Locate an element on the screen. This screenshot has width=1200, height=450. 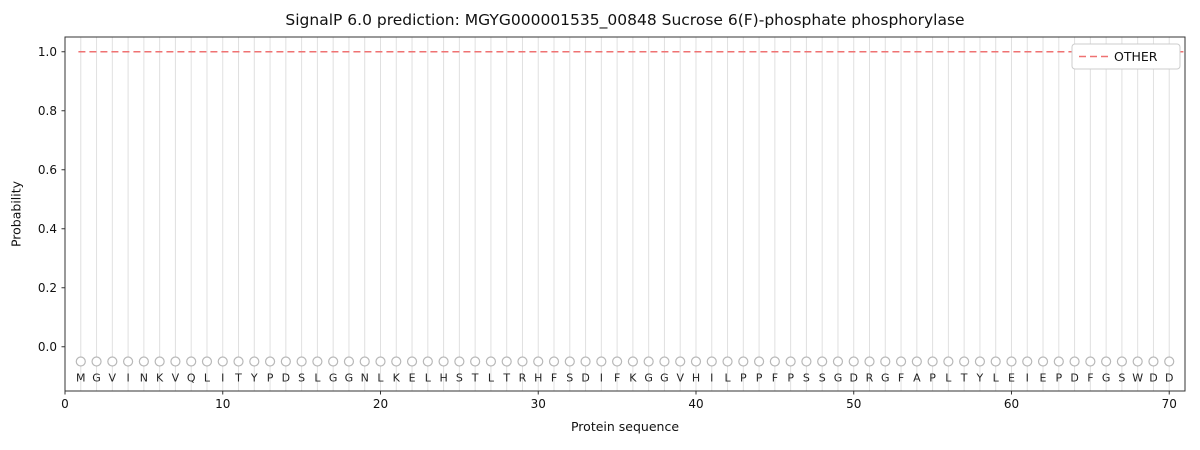
x-tick-label: 70 is located at coordinates (1169, 404).